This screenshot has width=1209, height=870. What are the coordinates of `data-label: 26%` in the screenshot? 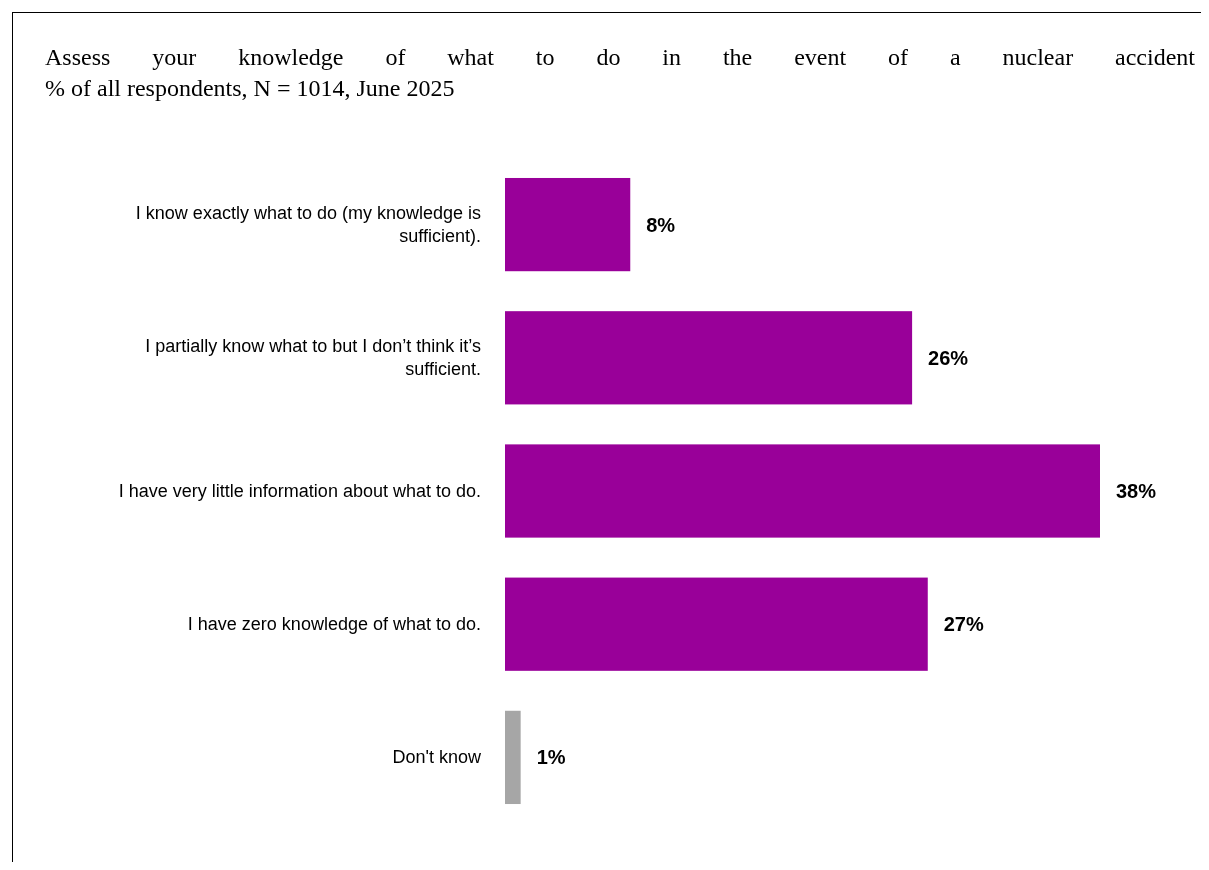 It's located at (948, 357).